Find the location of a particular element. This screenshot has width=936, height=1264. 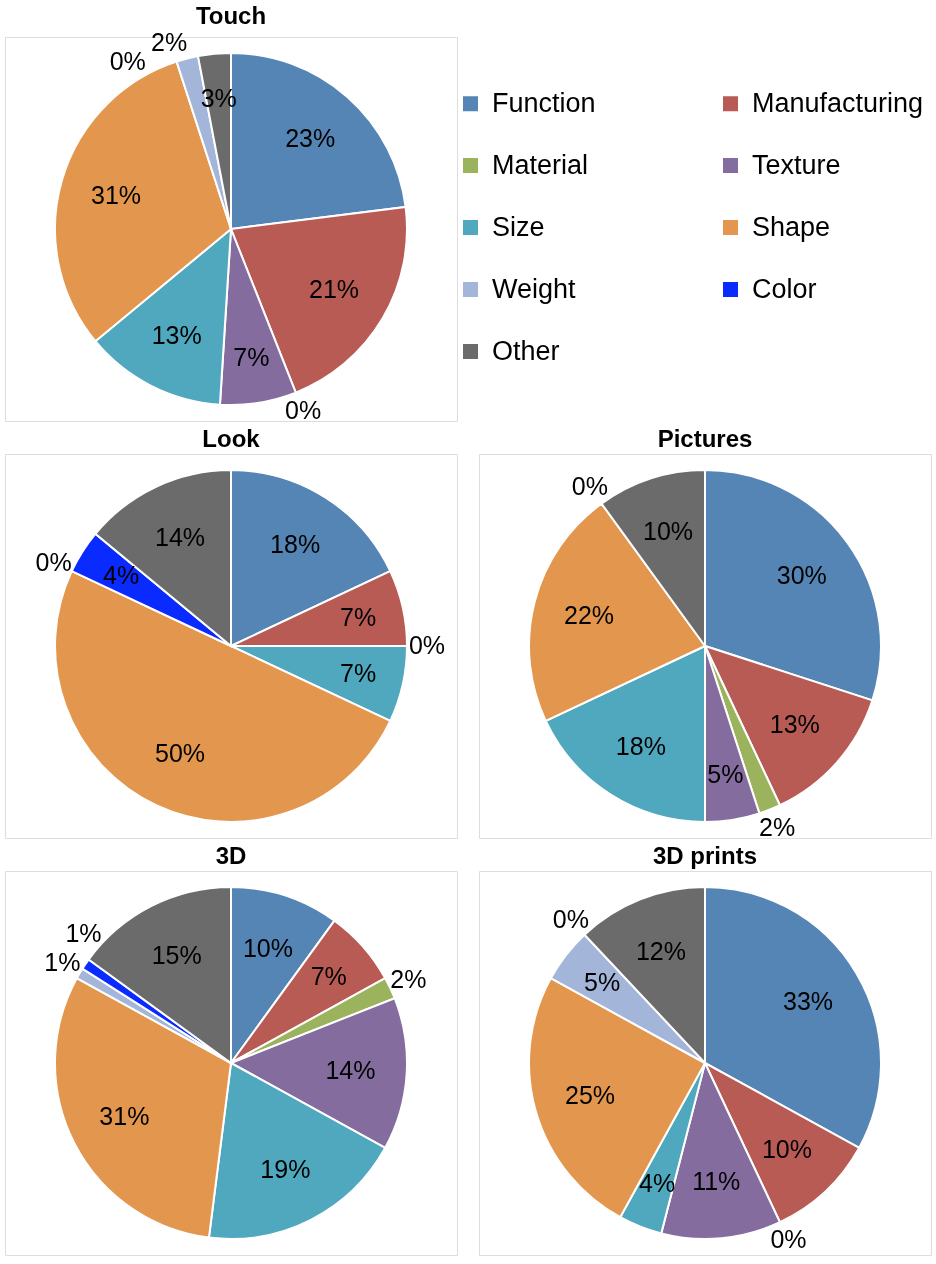

chart-title: Look is located at coordinates (231, 438).